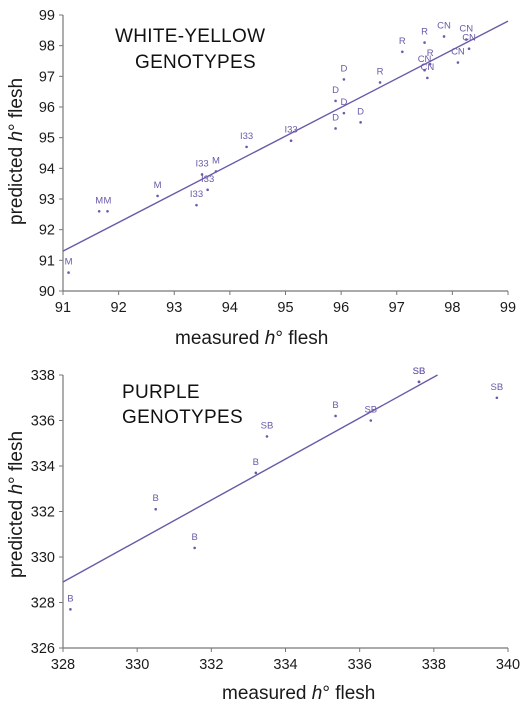 Image resolution: width=521 pixels, height=704 pixels. I want to click on x-tick-label: 95, so click(285, 308).